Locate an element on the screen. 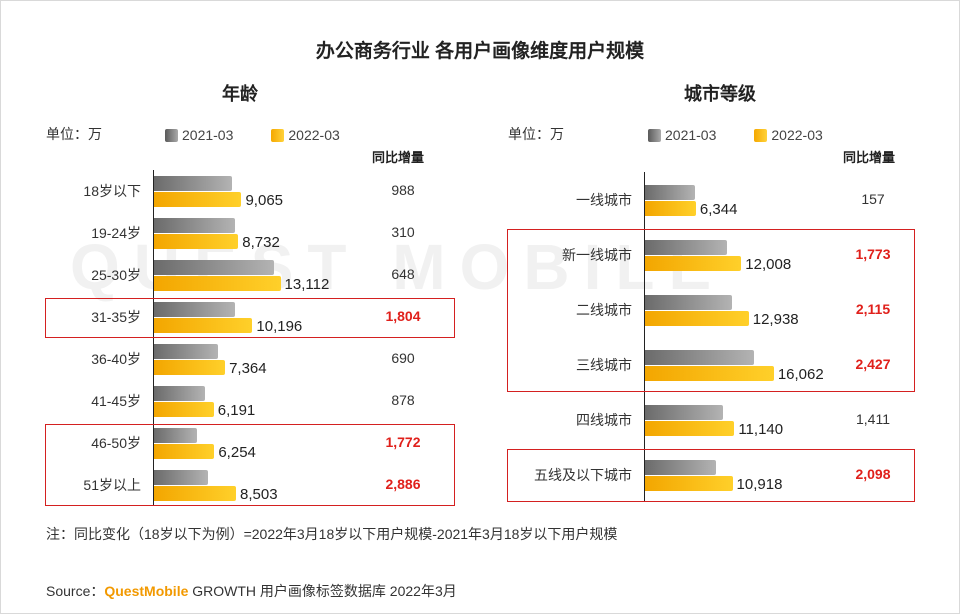  value-label-2022-03: 12,008 is located at coordinates (768, 264).